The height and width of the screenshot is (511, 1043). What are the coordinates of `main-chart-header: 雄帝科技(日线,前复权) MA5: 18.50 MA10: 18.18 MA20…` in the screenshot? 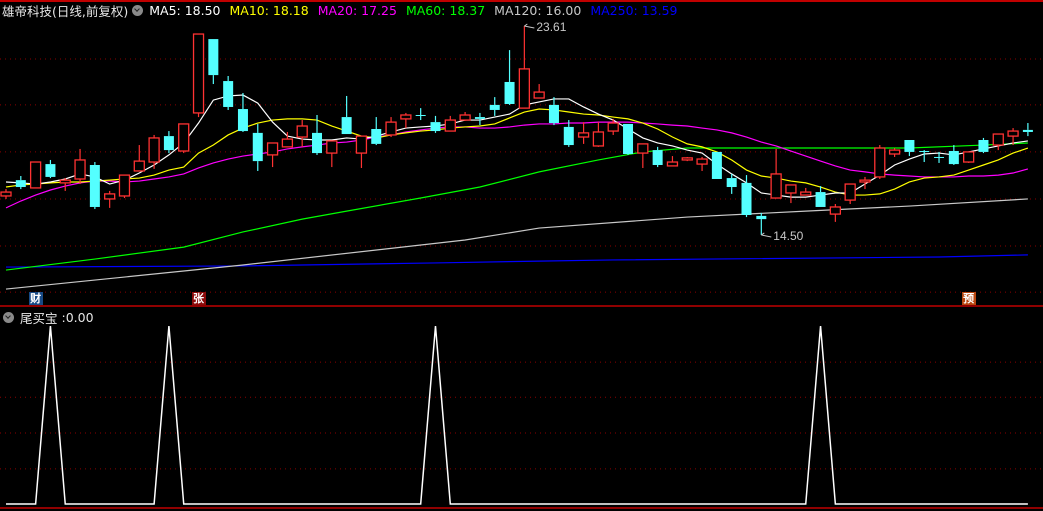 It's located at (344, 10).